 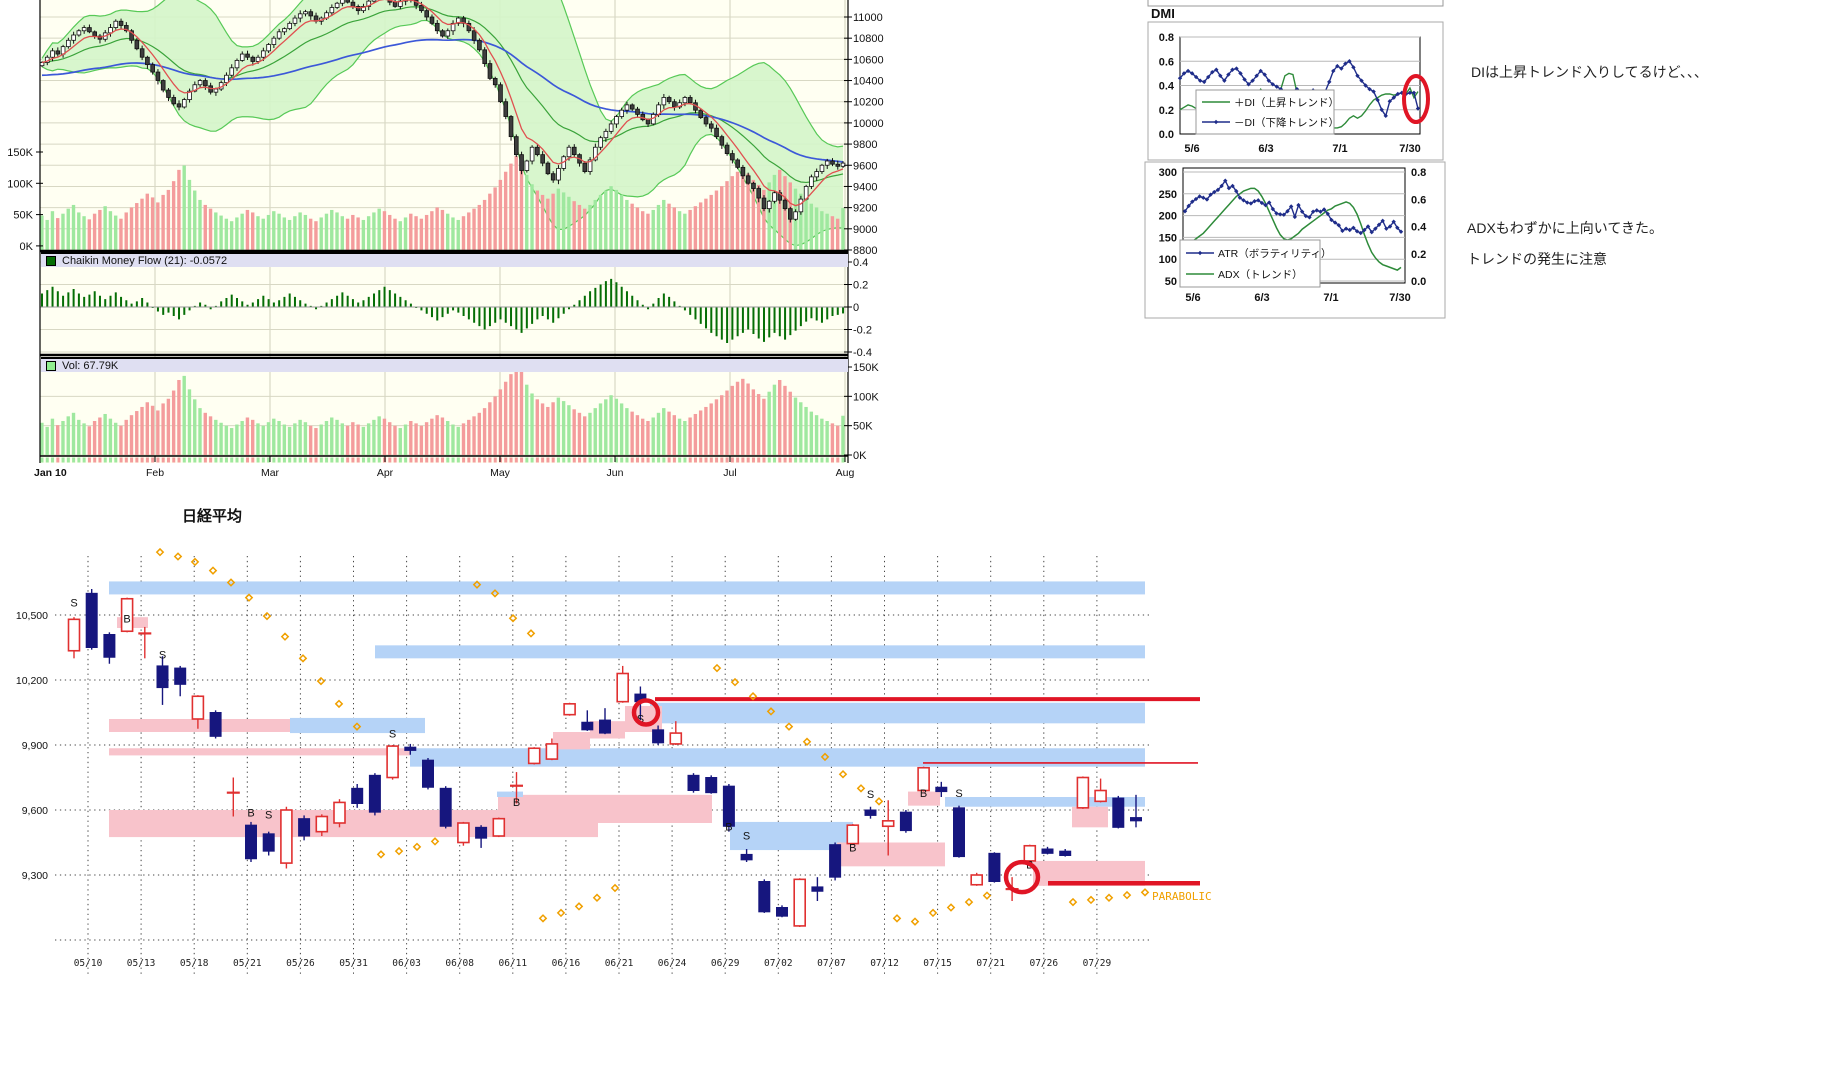 What do you see at coordinates (865, 230) in the screenshot?
I see `svg-text: 9000` at bounding box center [865, 230].